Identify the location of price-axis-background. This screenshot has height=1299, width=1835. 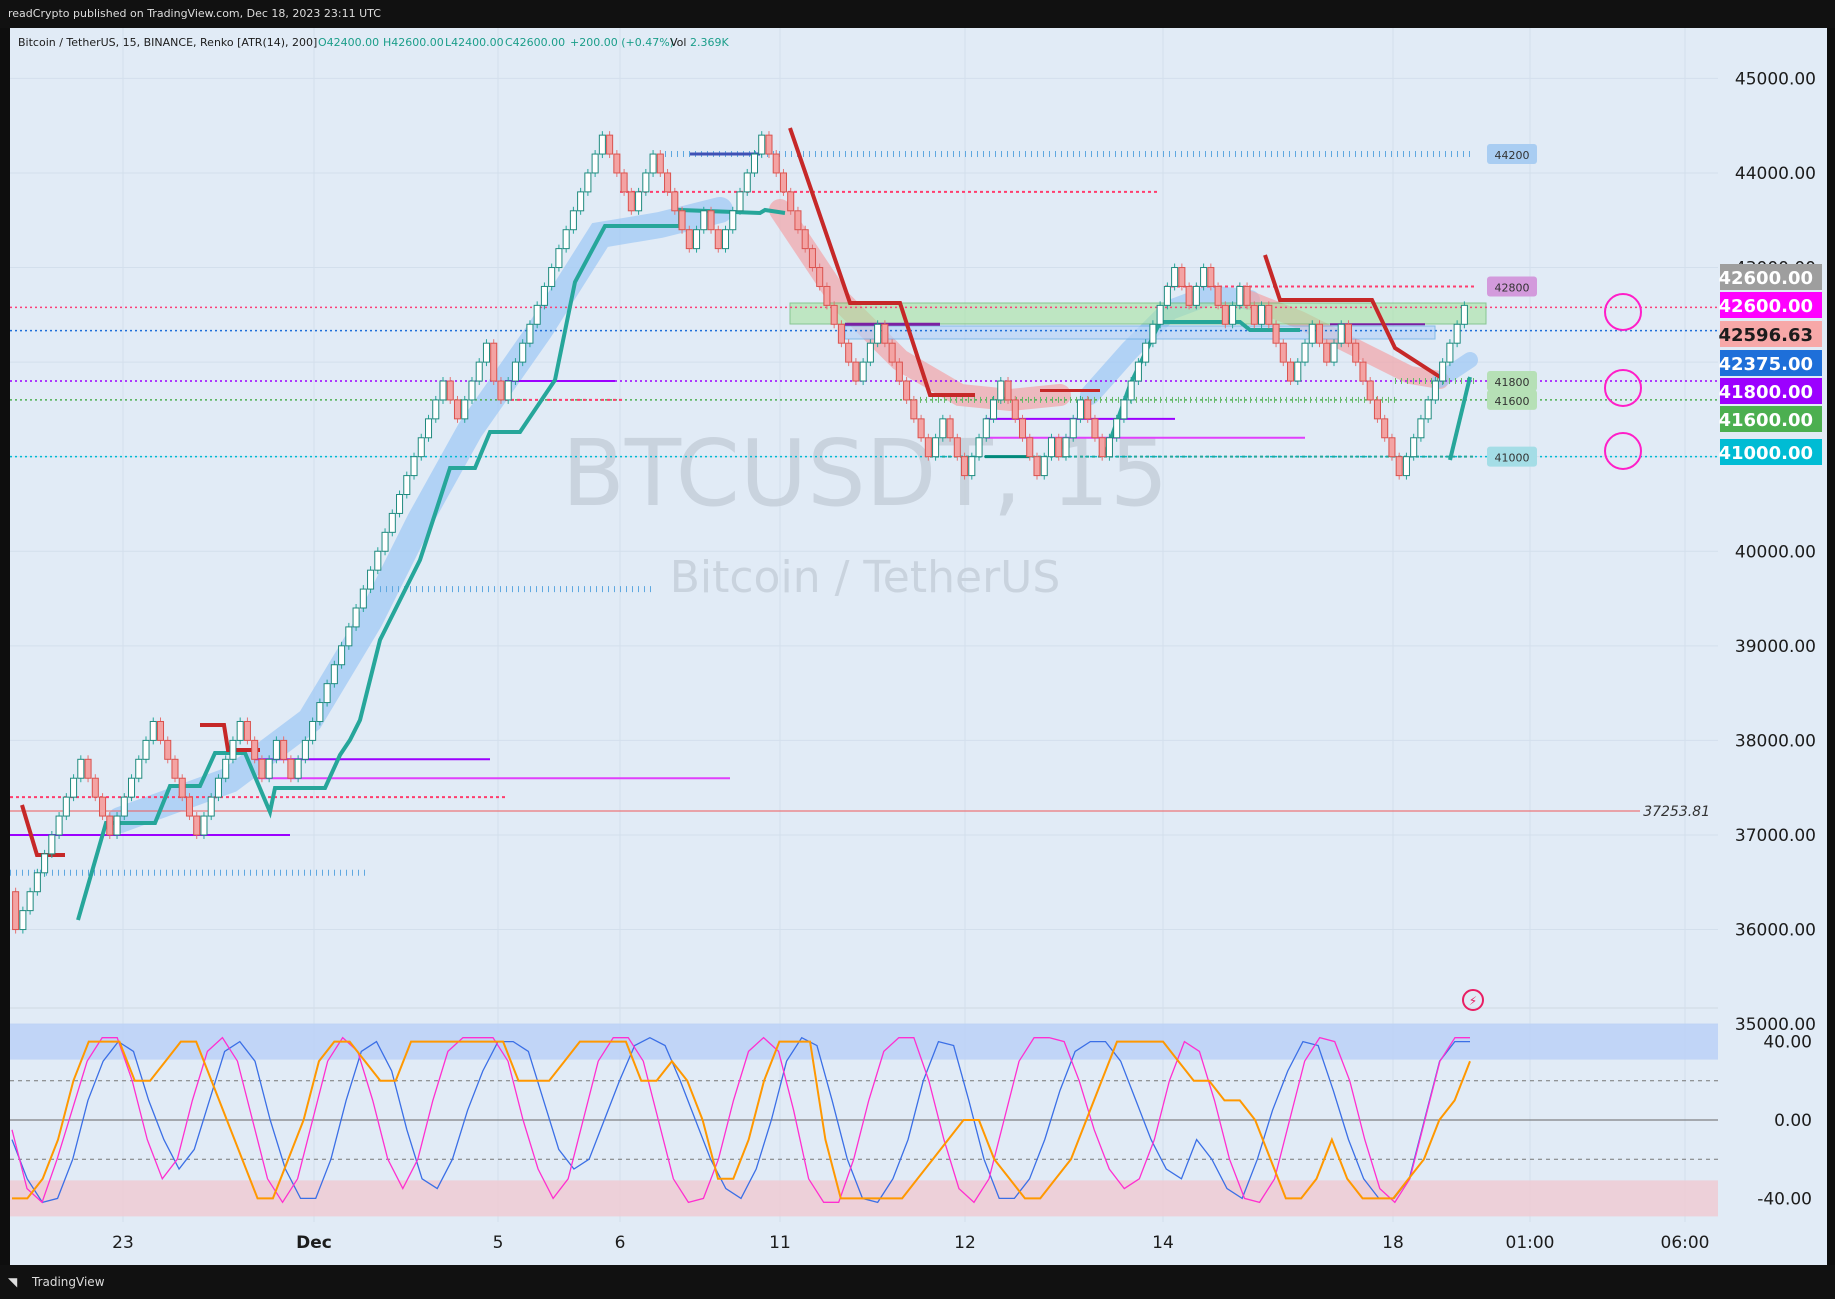
(1772, 646).